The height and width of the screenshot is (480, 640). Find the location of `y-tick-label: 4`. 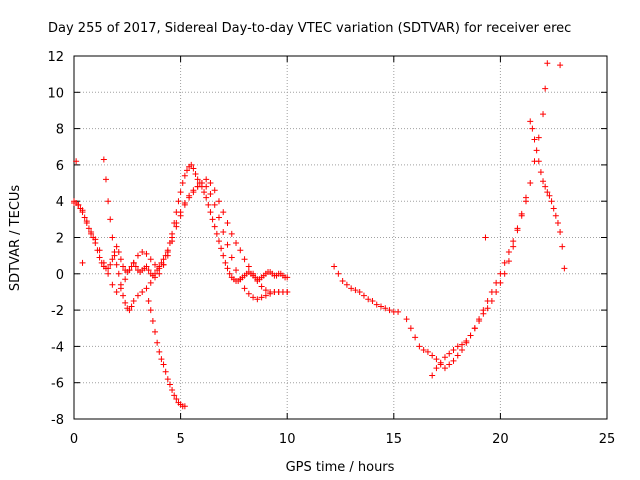

y-tick-label: 4 is located at coordinates (60, 202).